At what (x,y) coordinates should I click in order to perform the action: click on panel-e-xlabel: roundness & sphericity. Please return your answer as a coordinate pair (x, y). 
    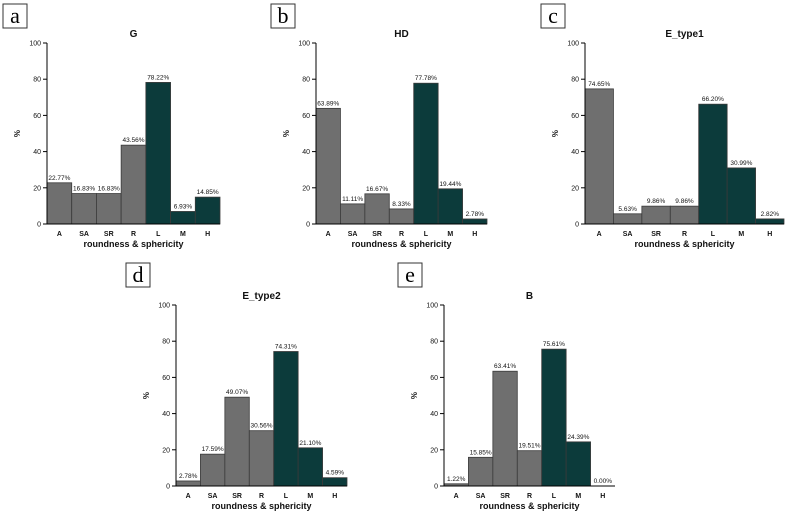
    Looking at the image, I should click on (529, 506).